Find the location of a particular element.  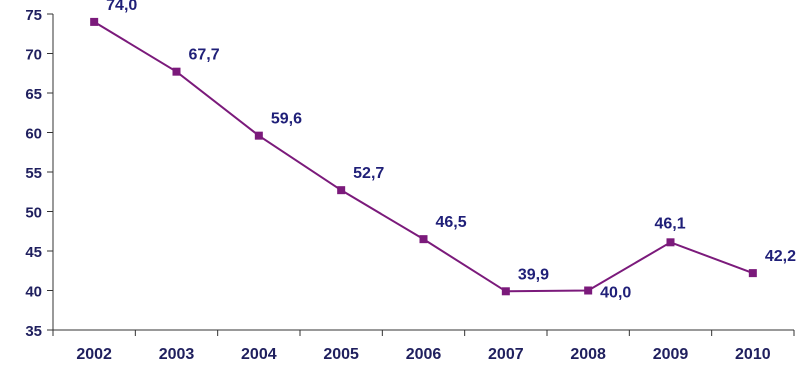

y-tick-label: 35 is located at coordinates (33, 331).